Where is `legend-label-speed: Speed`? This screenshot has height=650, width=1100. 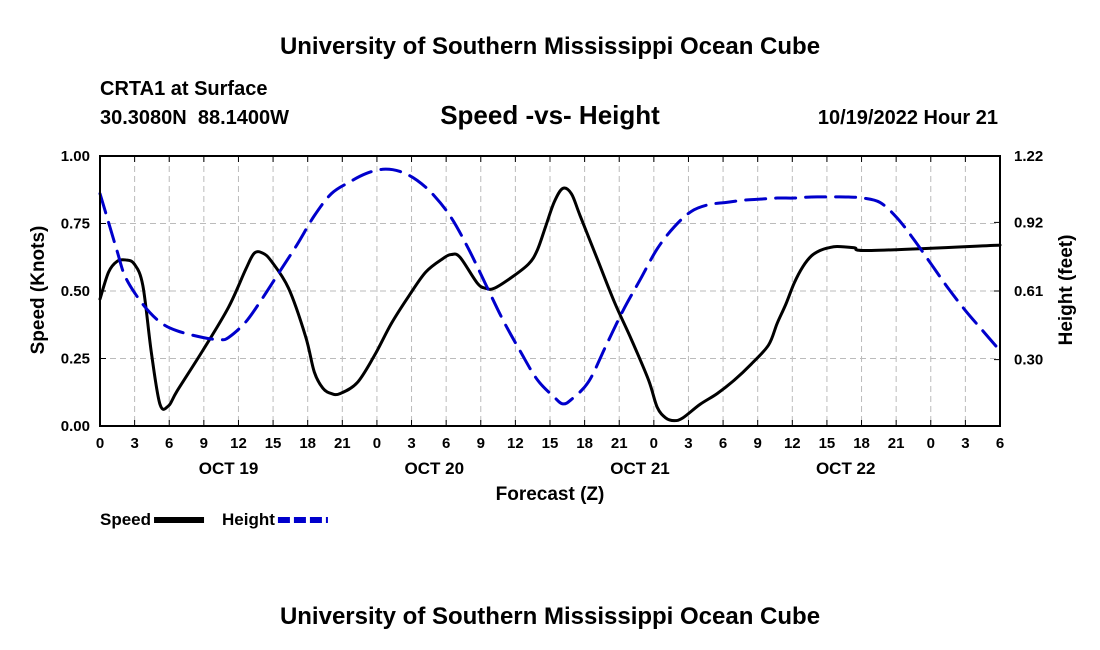 legend-label-speed: Speed is located at coordinates (125, 519).